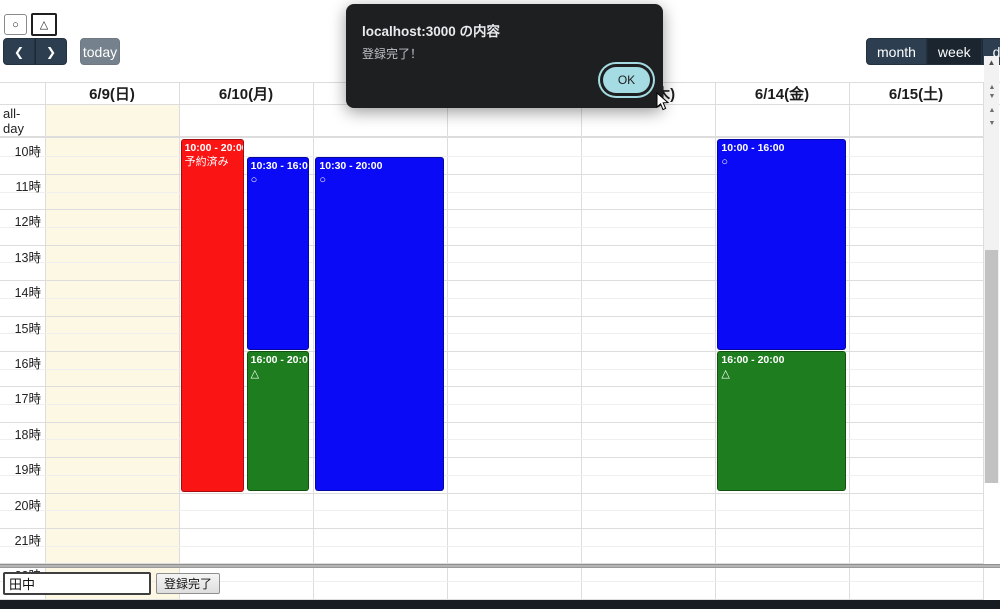  I want to click on time-axis-label: 21時, so click(27, 540).